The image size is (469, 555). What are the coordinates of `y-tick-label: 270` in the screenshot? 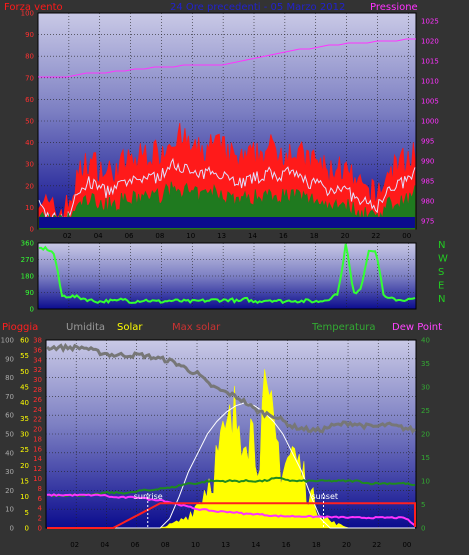 It's located at (27, 260).